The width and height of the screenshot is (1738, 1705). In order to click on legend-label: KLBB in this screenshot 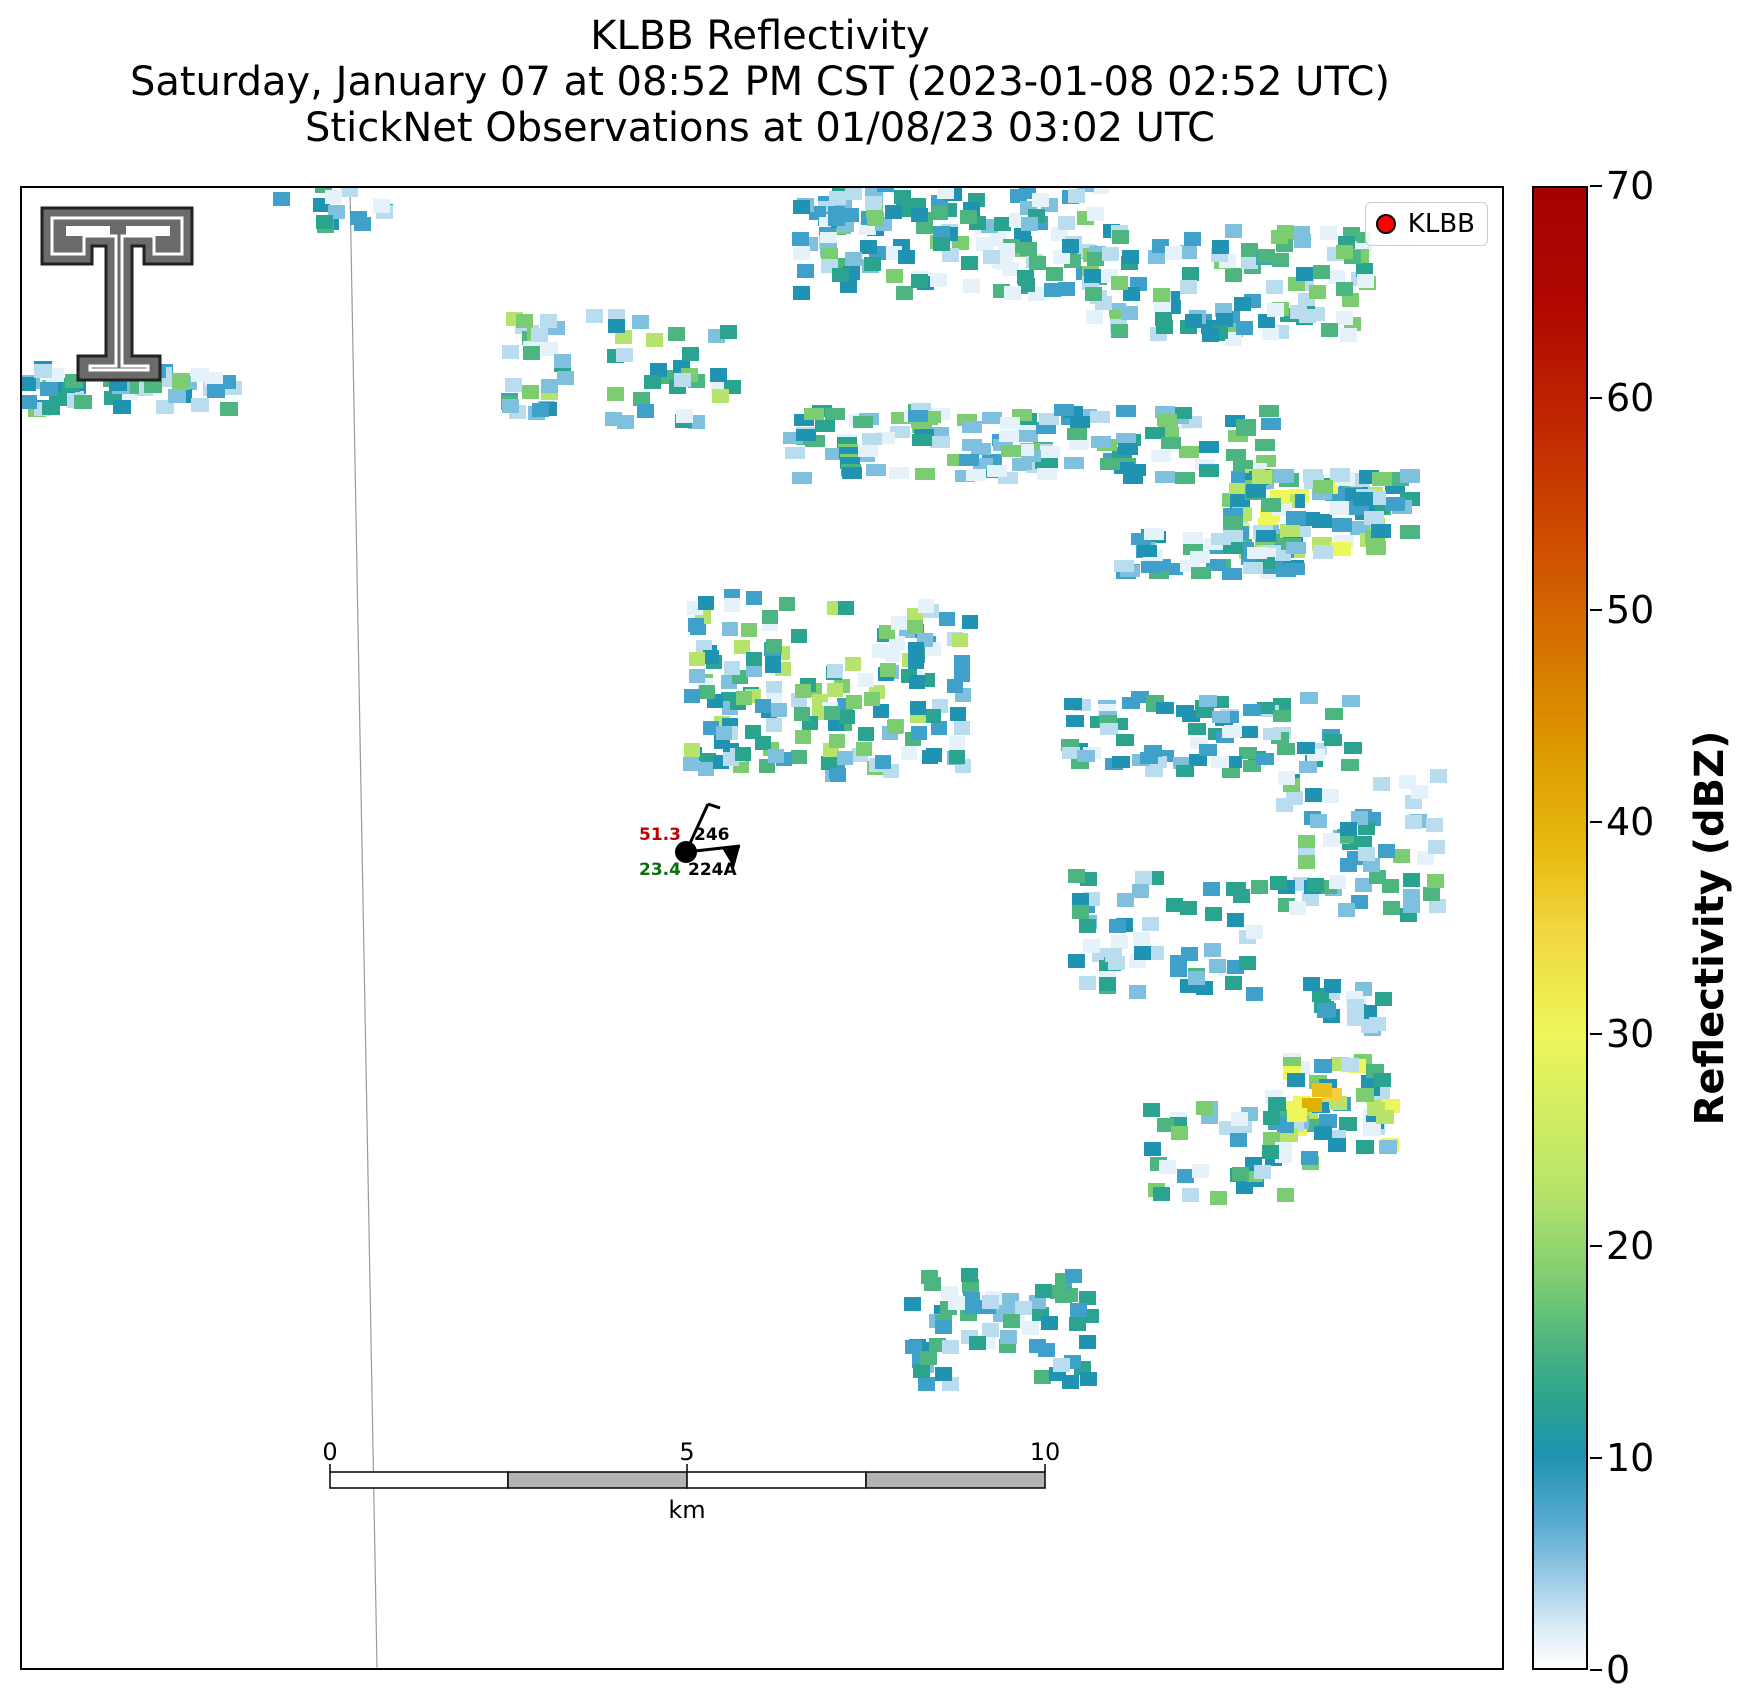, I will do `click(1441, 224)`.